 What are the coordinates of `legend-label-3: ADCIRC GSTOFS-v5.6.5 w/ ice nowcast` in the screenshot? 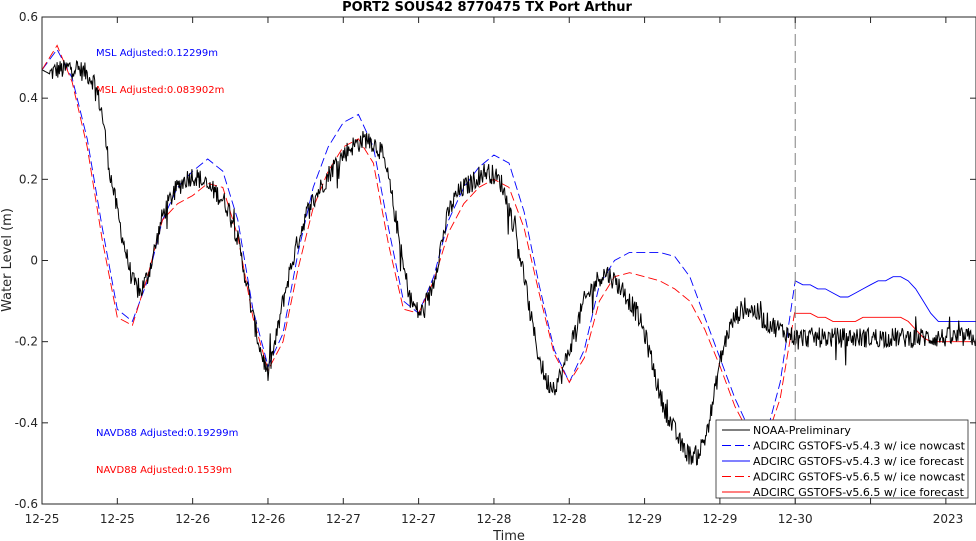 It's located at (859, 477).